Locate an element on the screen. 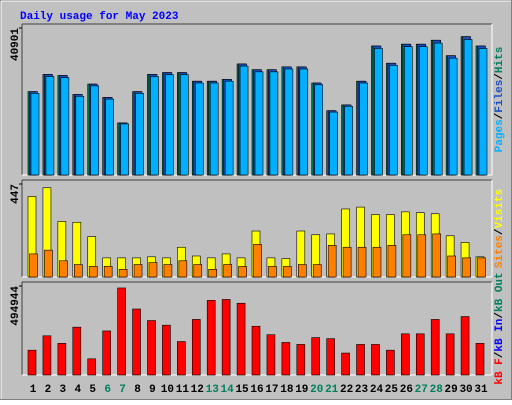 This screenshot has height=405, width=512. x-tick-label: 5 is located at coordinates (92, 390).